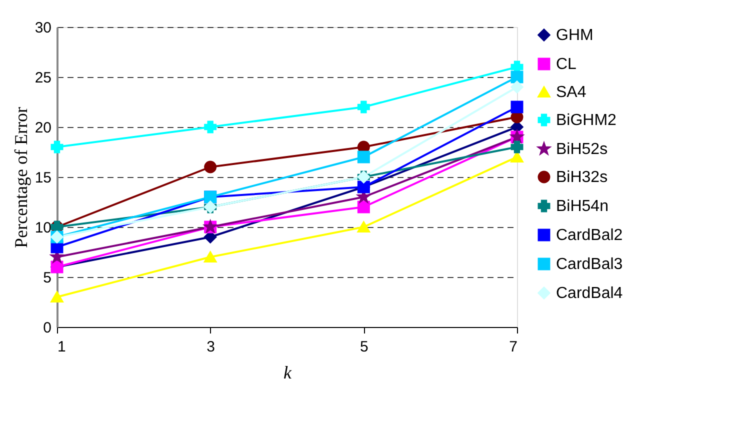 Image resolution: width=748 pixels, height=425 pixels. What do you see at coordinates (20, 177) in the screenshot?
I see `y-axis-title: Percentage of Error` at bounding box center [20, 177].